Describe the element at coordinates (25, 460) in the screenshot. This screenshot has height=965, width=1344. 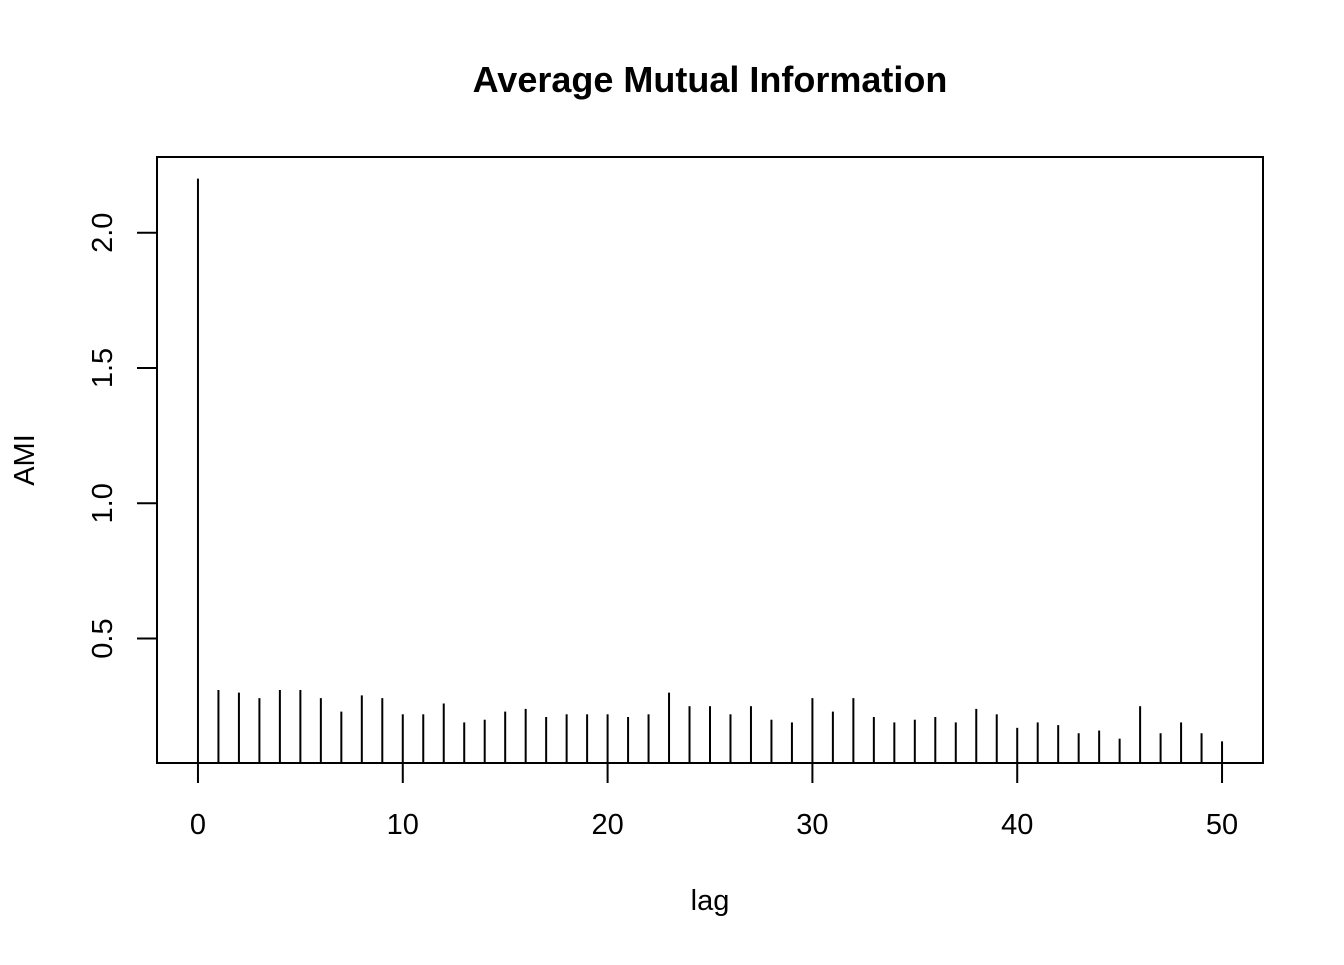
I see `y-axis-label: AMI` at that location.